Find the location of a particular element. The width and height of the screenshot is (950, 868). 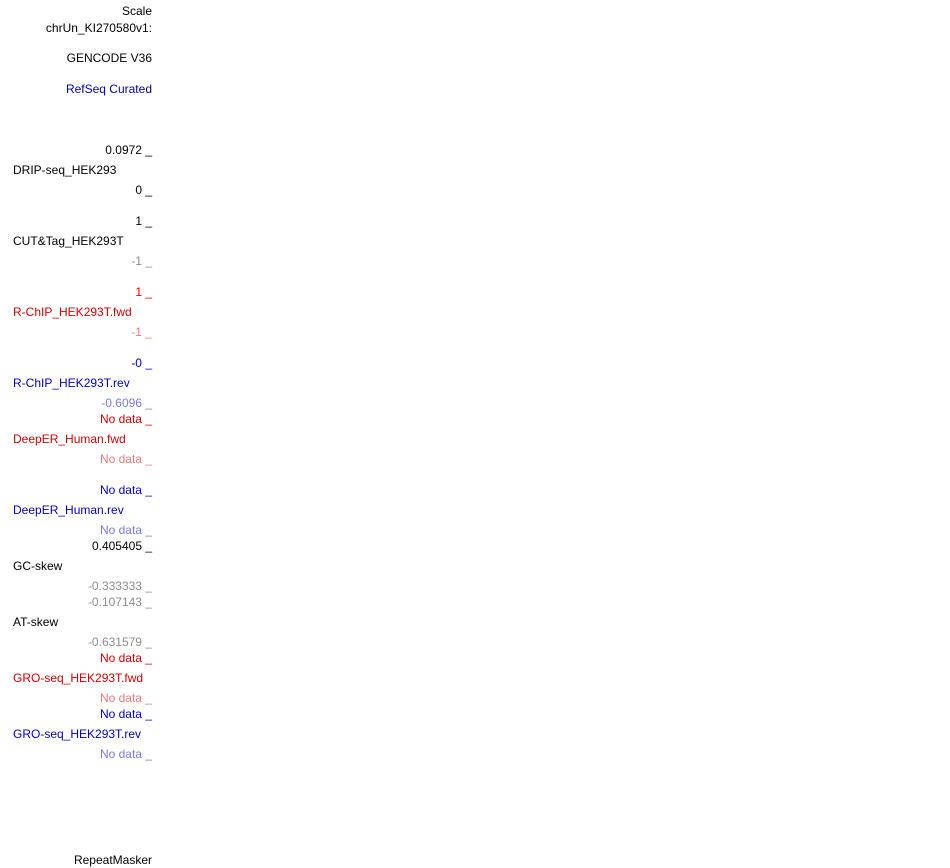

deeper-fwd-max-label: No data _ is located at coordinates (125, 419).